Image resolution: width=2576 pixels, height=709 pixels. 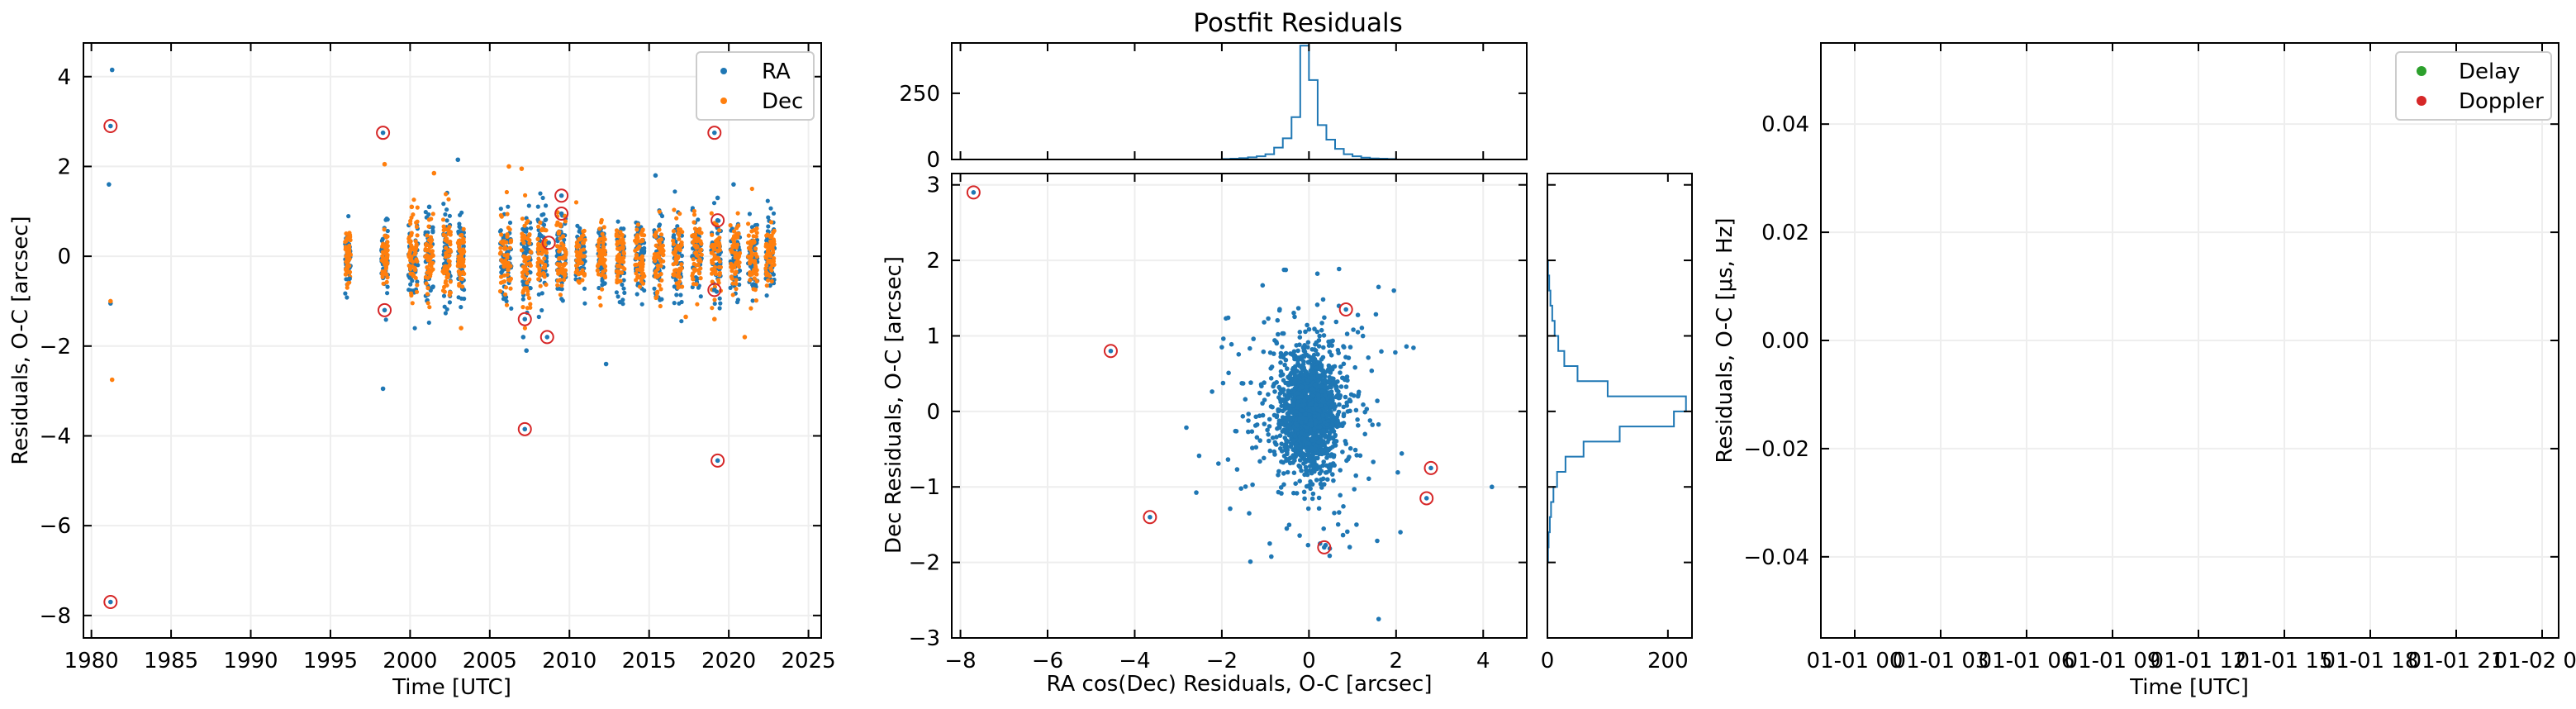 I want to click on x-tick-label: −4, so click(x=1134, y=661).